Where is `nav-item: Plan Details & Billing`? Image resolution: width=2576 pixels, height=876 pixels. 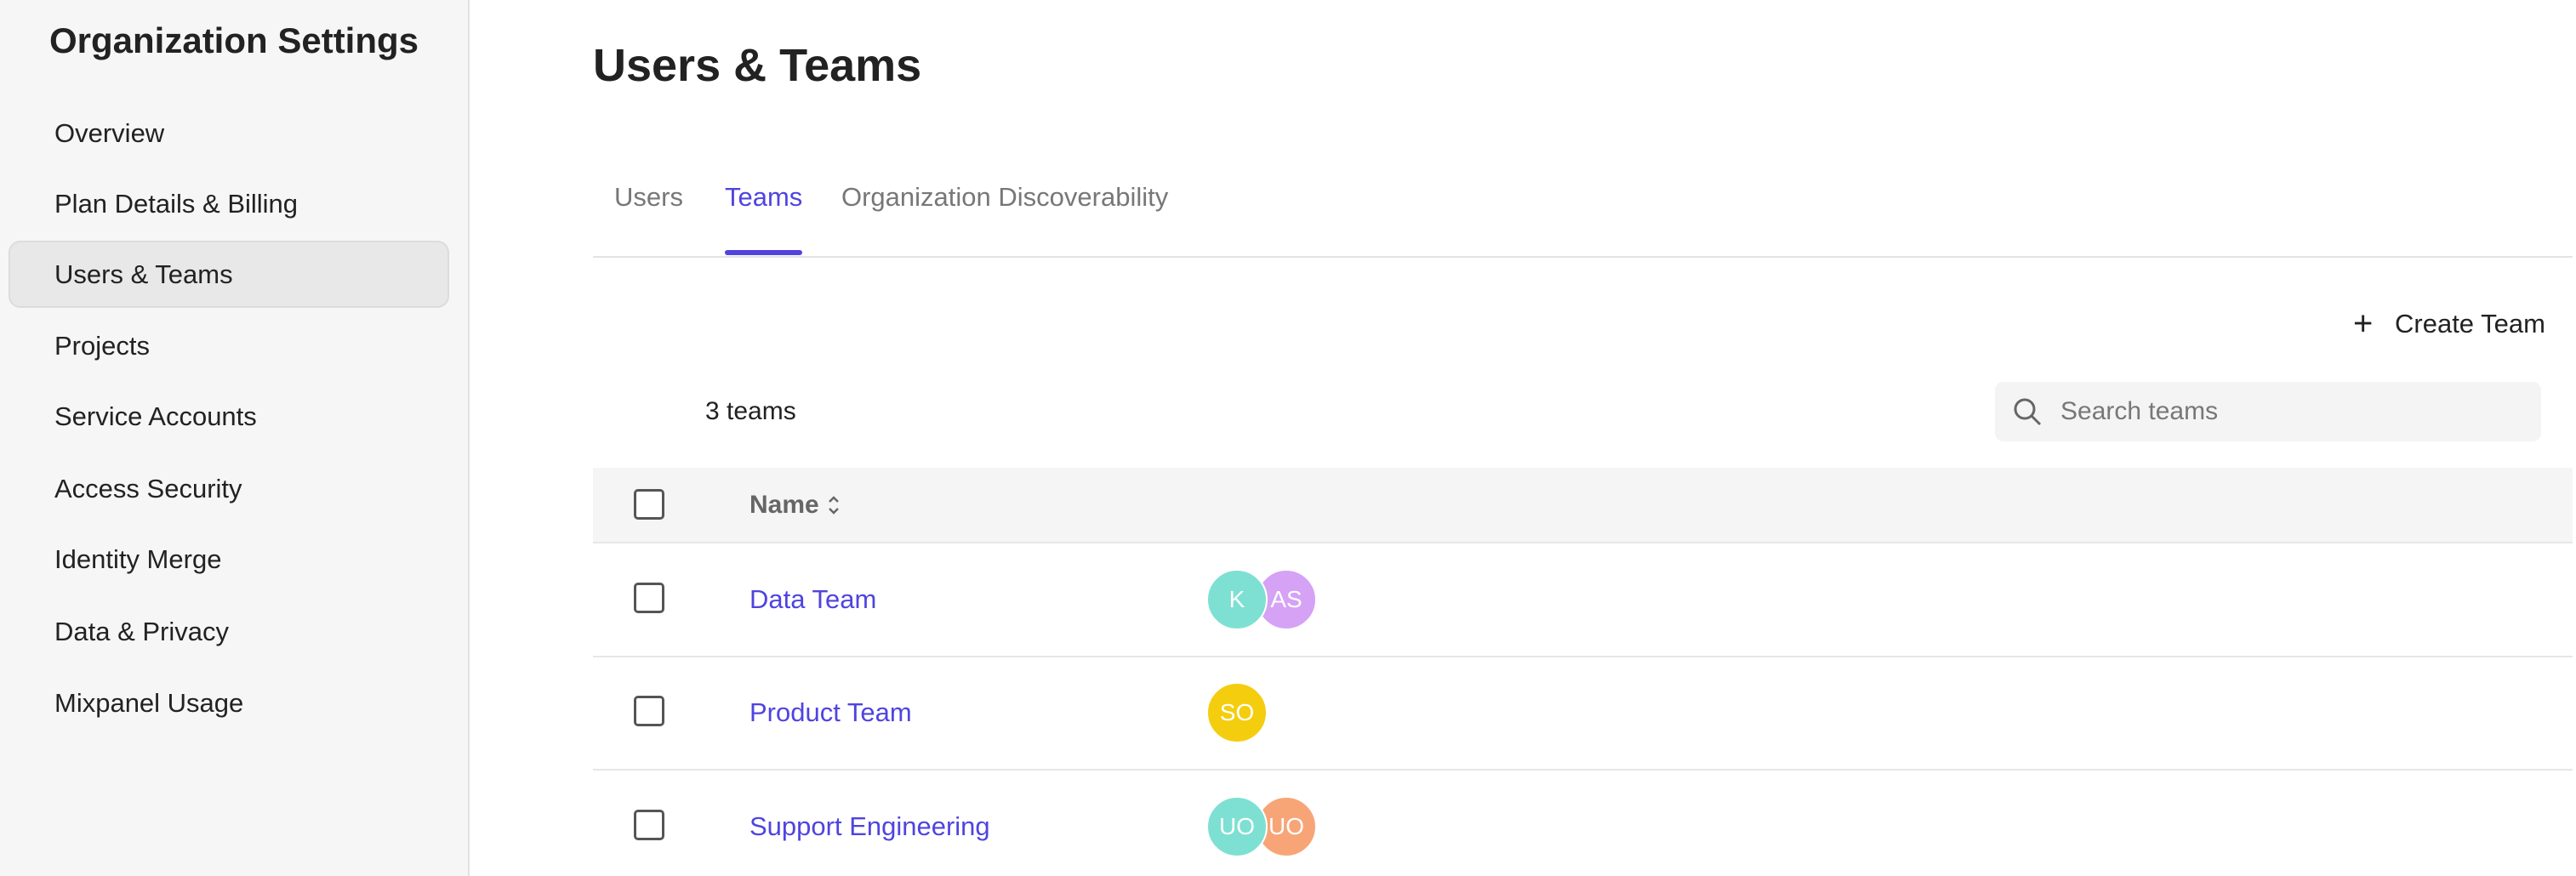 nav-item: Plan Details & Billing is located at coordinates (176, 204).